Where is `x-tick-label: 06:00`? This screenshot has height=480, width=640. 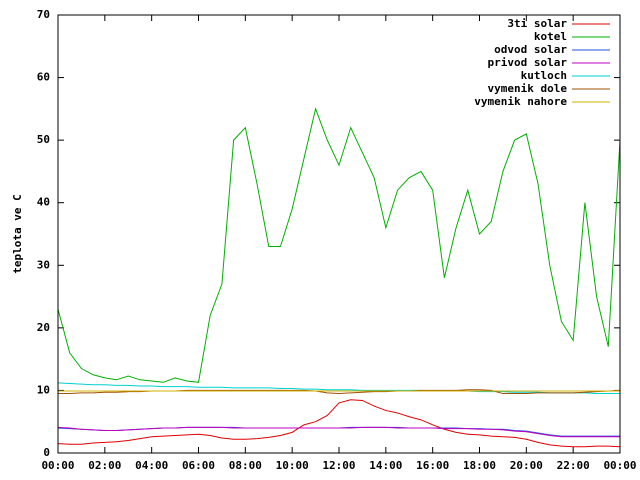 x-tick-label: 06:00 is located at coordinates (198, 465).